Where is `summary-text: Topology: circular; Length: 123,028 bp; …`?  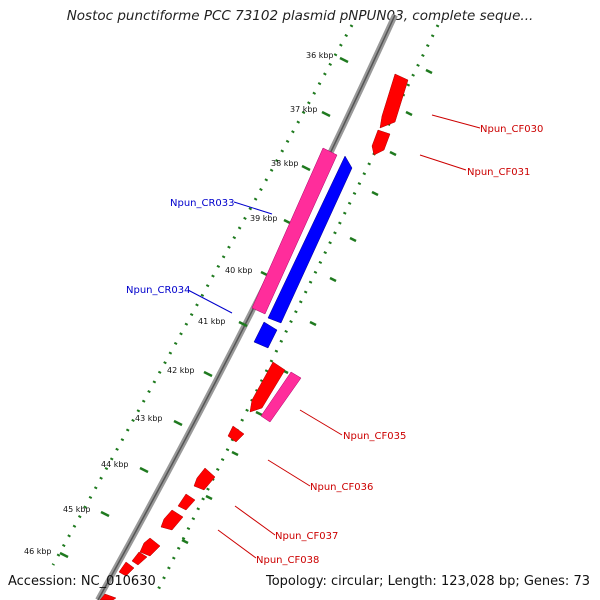
summary-text: Topology: circular; Length: 123,028 bp; … is located at coordinates (427, 581).